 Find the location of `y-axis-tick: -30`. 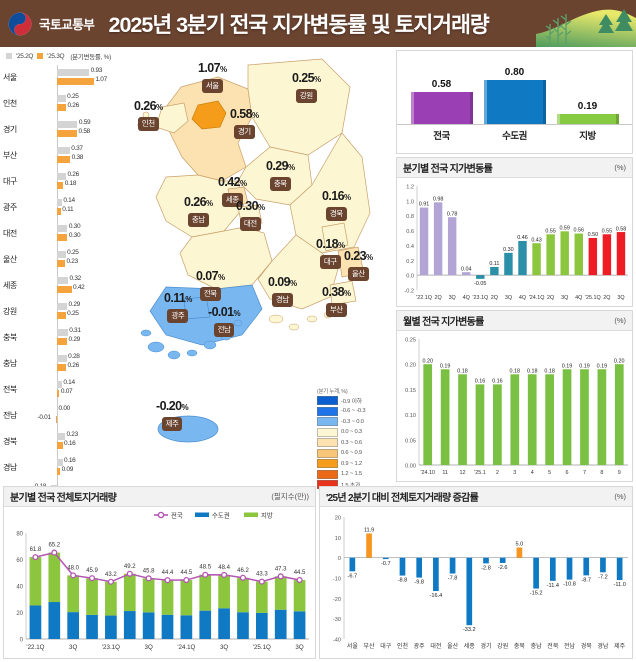

y-axis-tick: -30 is located at coordinates (337, 620).